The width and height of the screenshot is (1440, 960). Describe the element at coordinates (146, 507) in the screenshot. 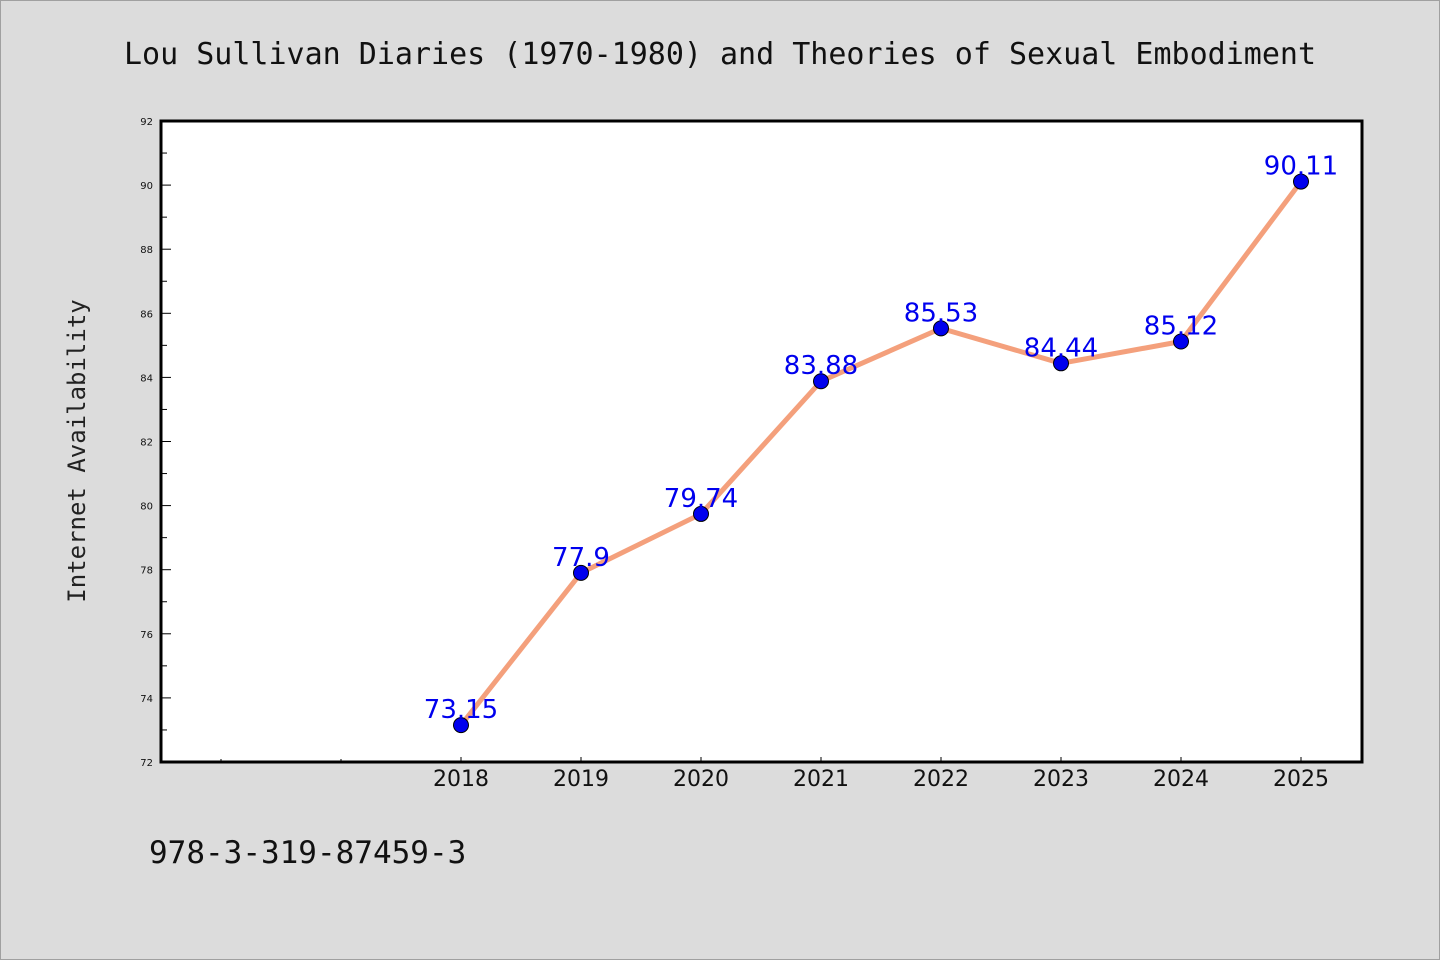

I see `y-tick-label: 80` at that location.